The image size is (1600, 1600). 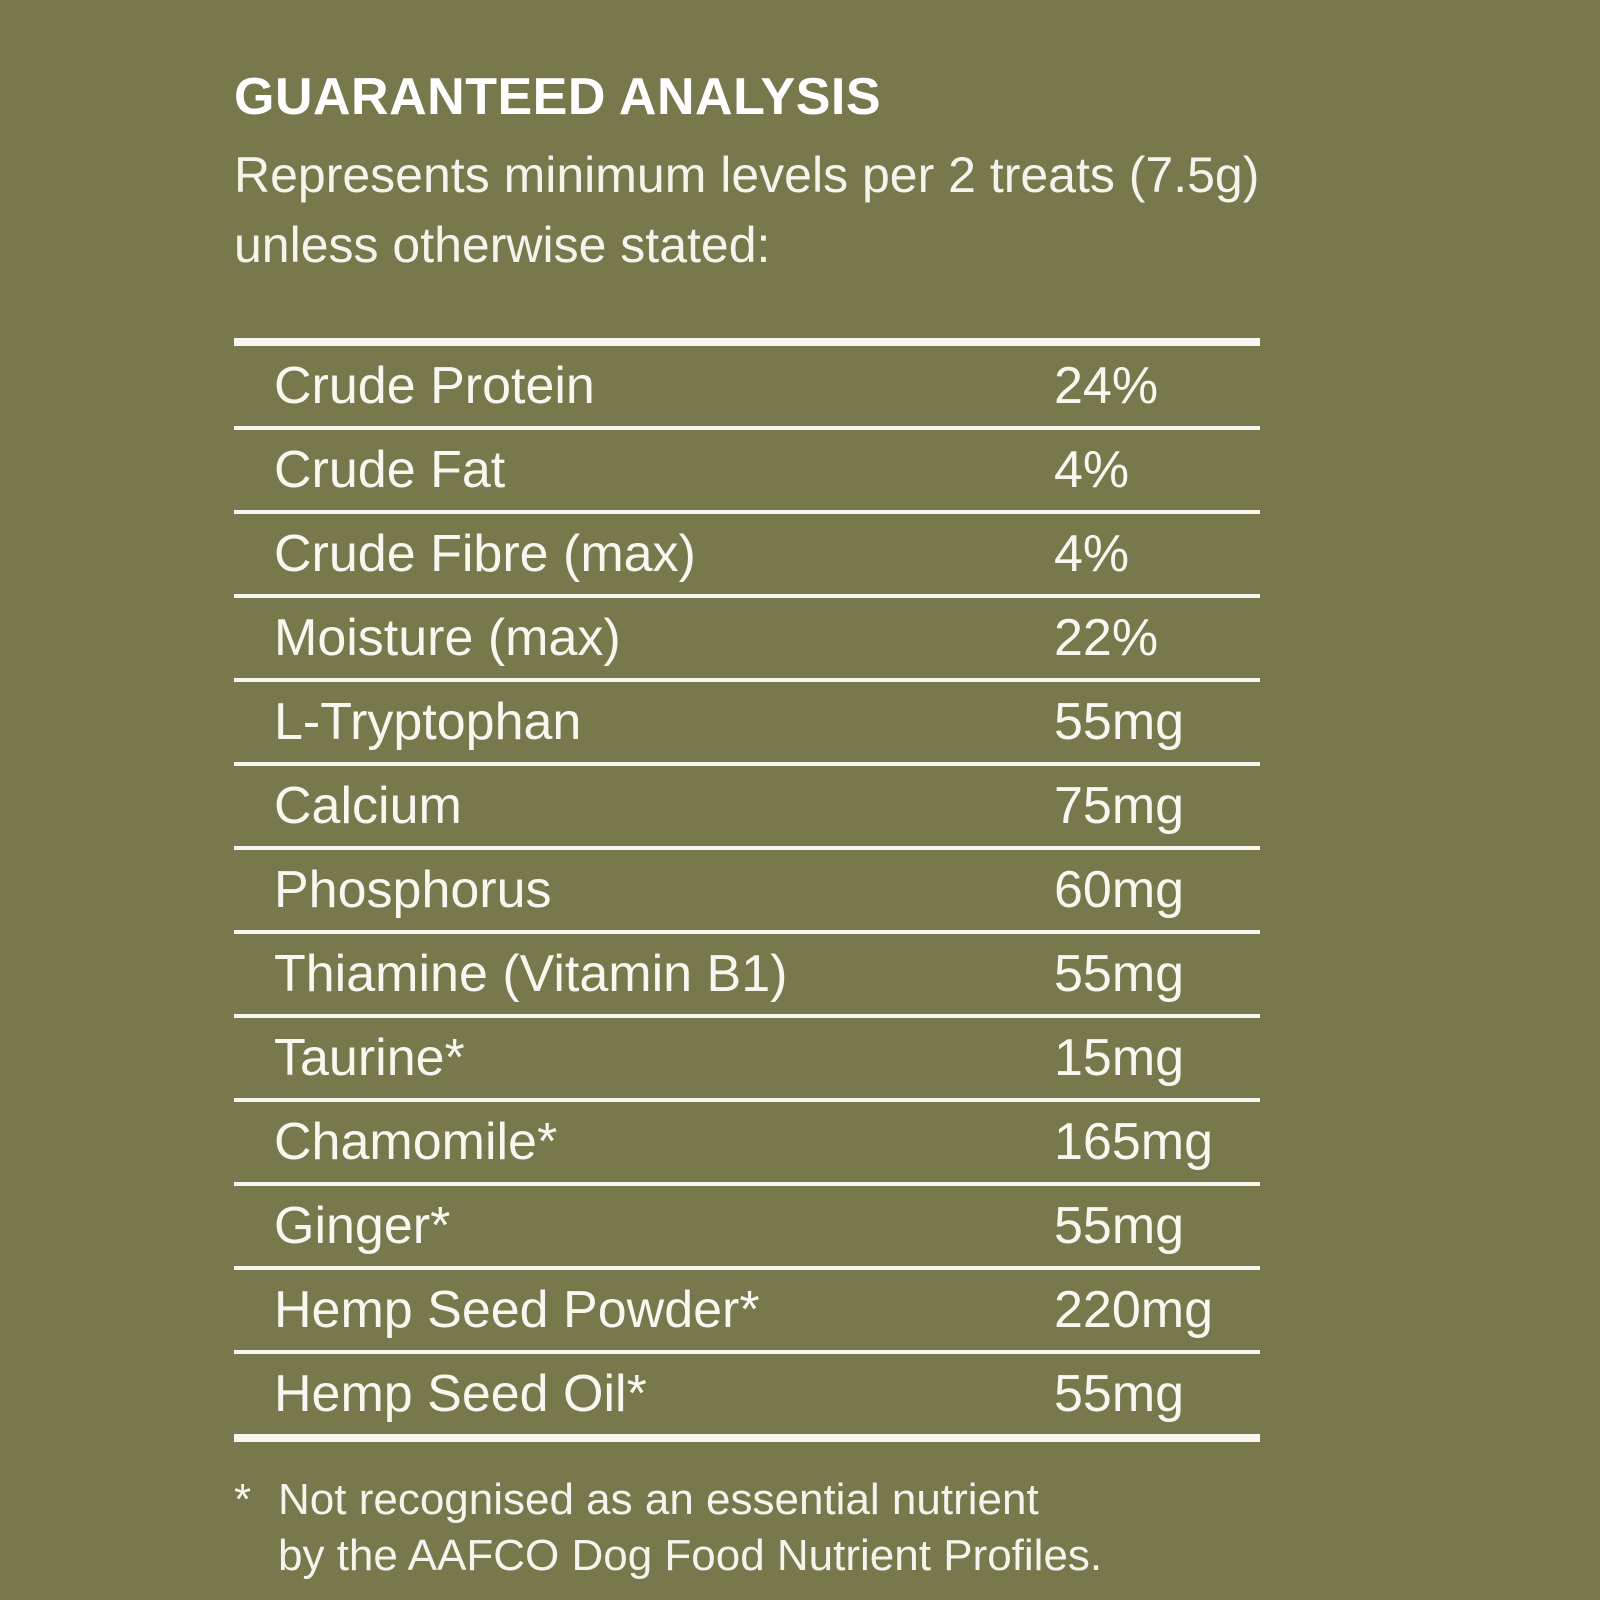 What do you see at coordinates (1119, 806) in the screenshot?
I see `nutrient-value: 75mg` at bounding box center [1119, 806].